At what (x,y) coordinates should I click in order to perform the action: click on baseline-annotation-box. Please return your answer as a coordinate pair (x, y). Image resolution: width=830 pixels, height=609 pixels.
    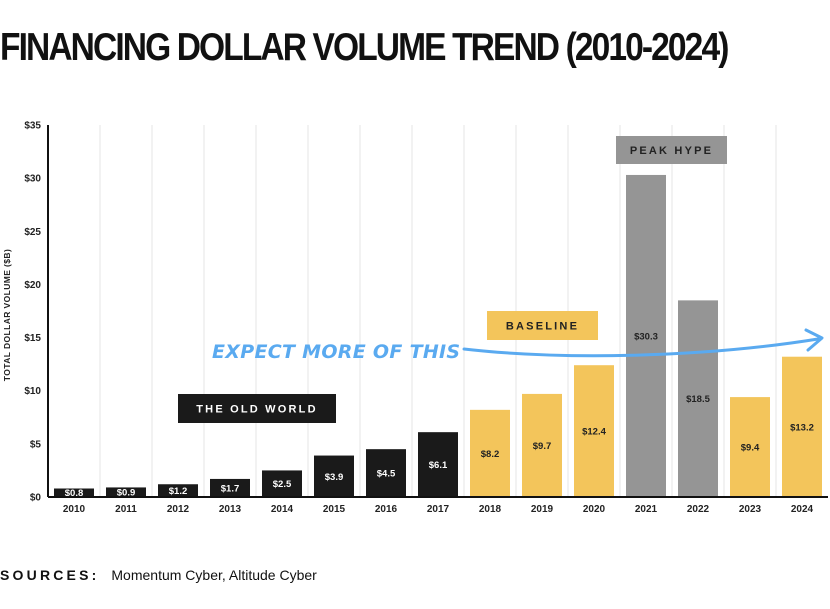
    Looking at the image, I should click on (542, 325).